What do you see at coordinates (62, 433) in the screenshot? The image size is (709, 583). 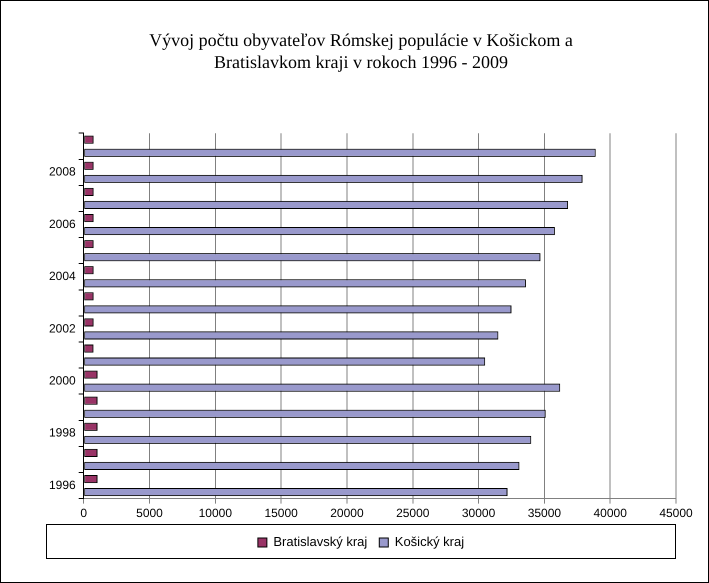 I see `y-tick-label: 1998` at bounding box center [62, 433].